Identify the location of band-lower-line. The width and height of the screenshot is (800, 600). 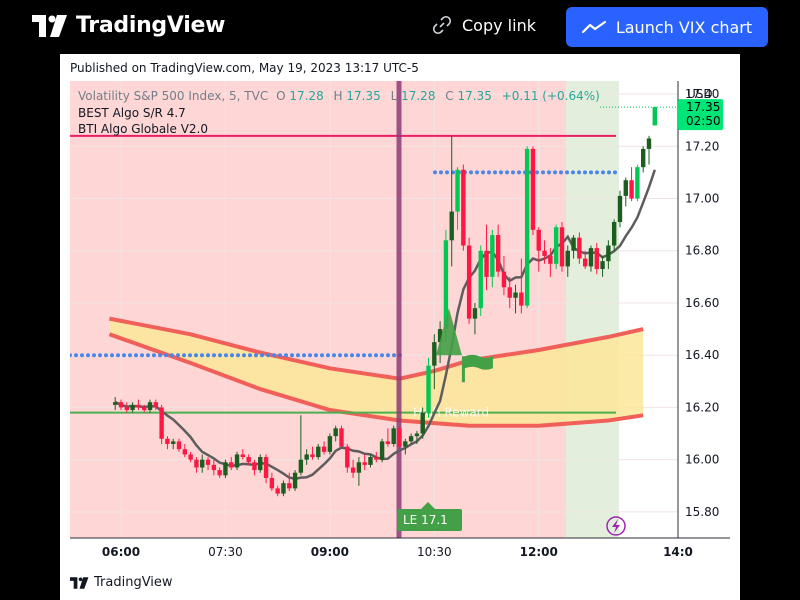
(376, 380).